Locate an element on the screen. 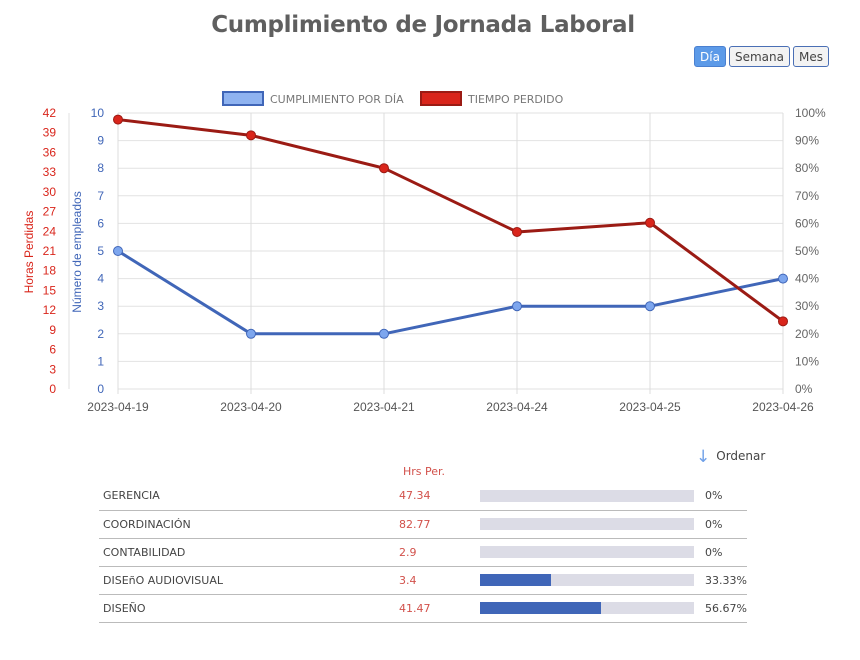 Image resolution: width=860 pixels, height=660 pixels. sort-label: Ordenar is located at coordinates (741, 456).